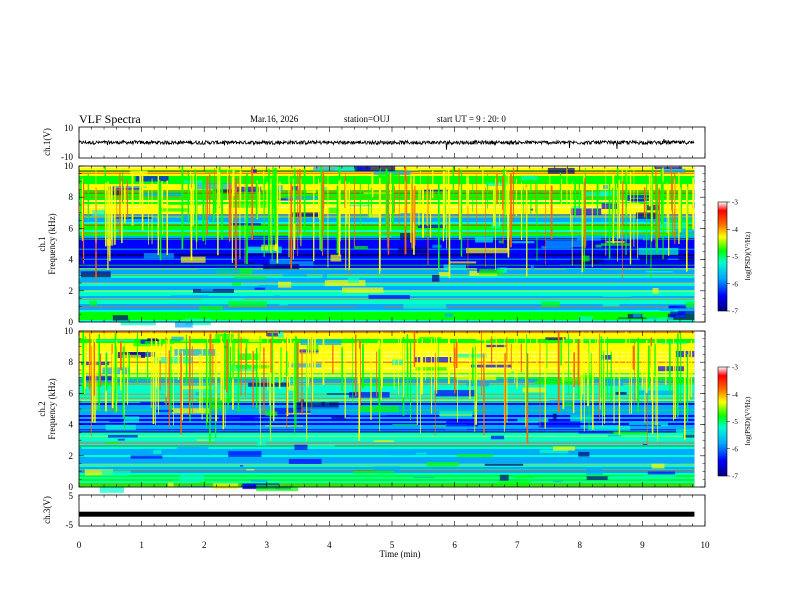 The height and width of the screenshot is (612, 792). Describe the element at coordinates (735, 422) in the screenshot. I see `cb2-ticks-label--5: -5` at that location.